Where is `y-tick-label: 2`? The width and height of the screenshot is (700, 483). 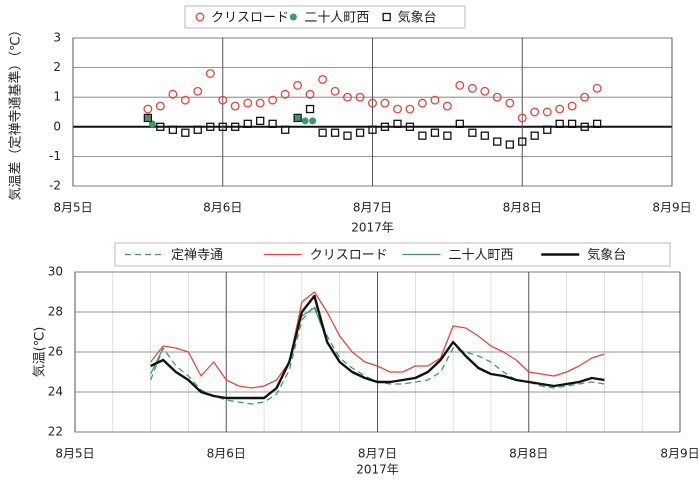 y-tick-label: 2 is located at coordinates (57, 67).